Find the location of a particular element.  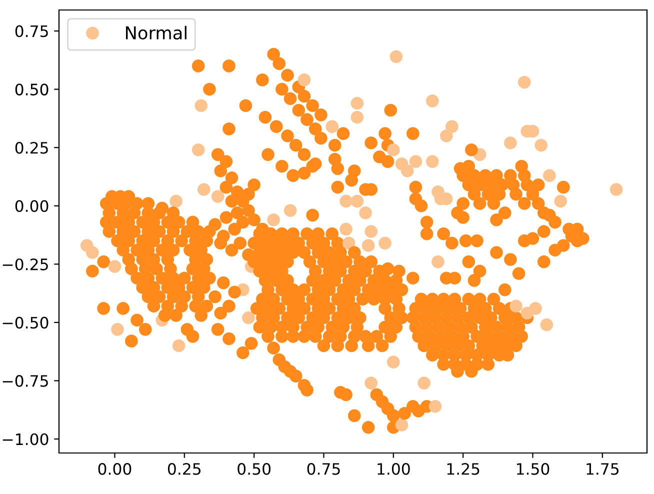

x-tick-label: 1.25 is located at coordinates (463, 469).